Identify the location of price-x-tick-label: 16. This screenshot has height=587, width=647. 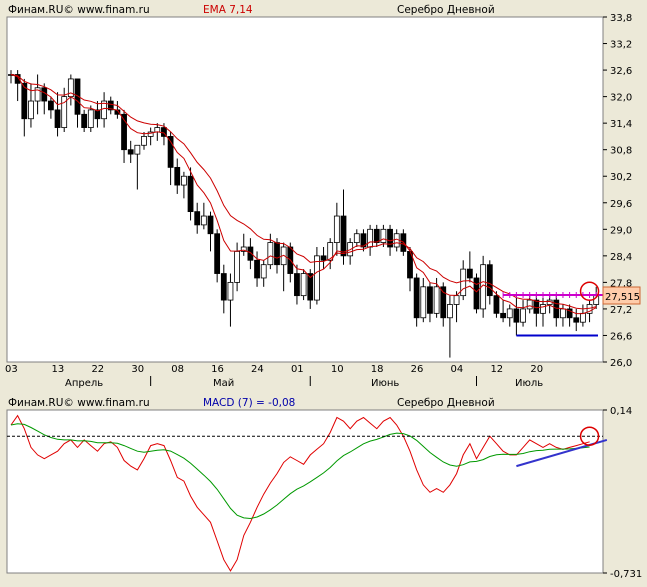
(217, 369).